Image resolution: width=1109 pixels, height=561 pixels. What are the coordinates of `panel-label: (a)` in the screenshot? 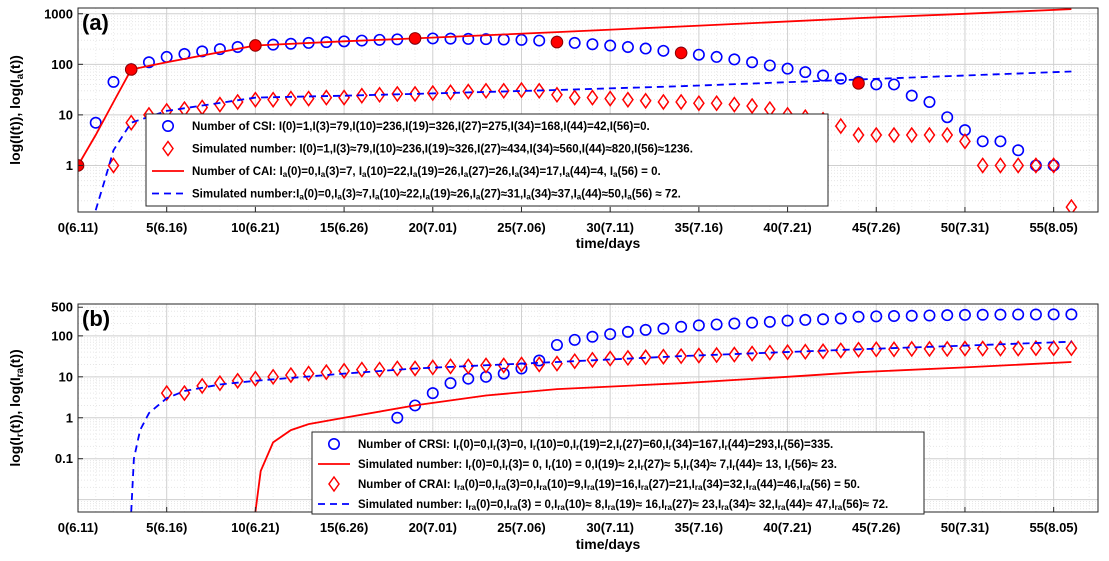 It's located at (95, 22).